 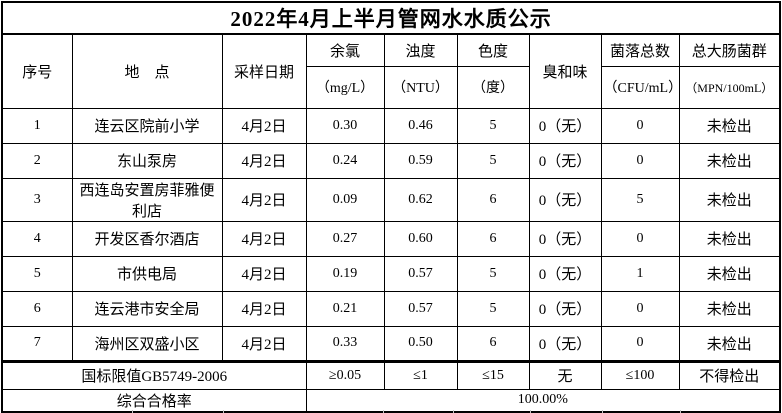 What do you see at coordinates (391, 343) in the screenshot?
I see `table-row: 7 海州区双盛小区 4月2日 0.33 0.50 6 0（无） 0 未检出` at bounding box center [391, 343].